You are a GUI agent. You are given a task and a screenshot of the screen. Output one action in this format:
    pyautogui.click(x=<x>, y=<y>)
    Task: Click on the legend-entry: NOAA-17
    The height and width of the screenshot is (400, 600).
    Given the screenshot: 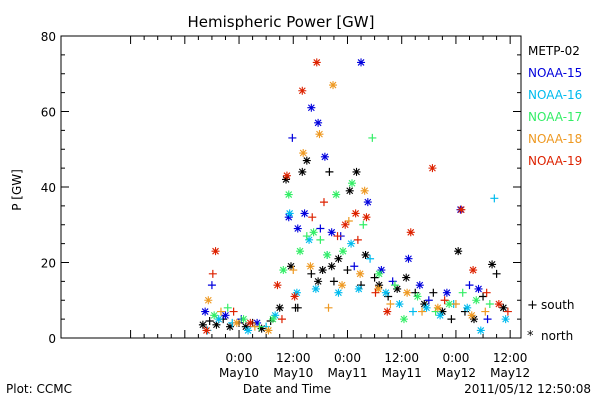 What is the action you would take?
    pyautogui.click(x=555, y=117)
    